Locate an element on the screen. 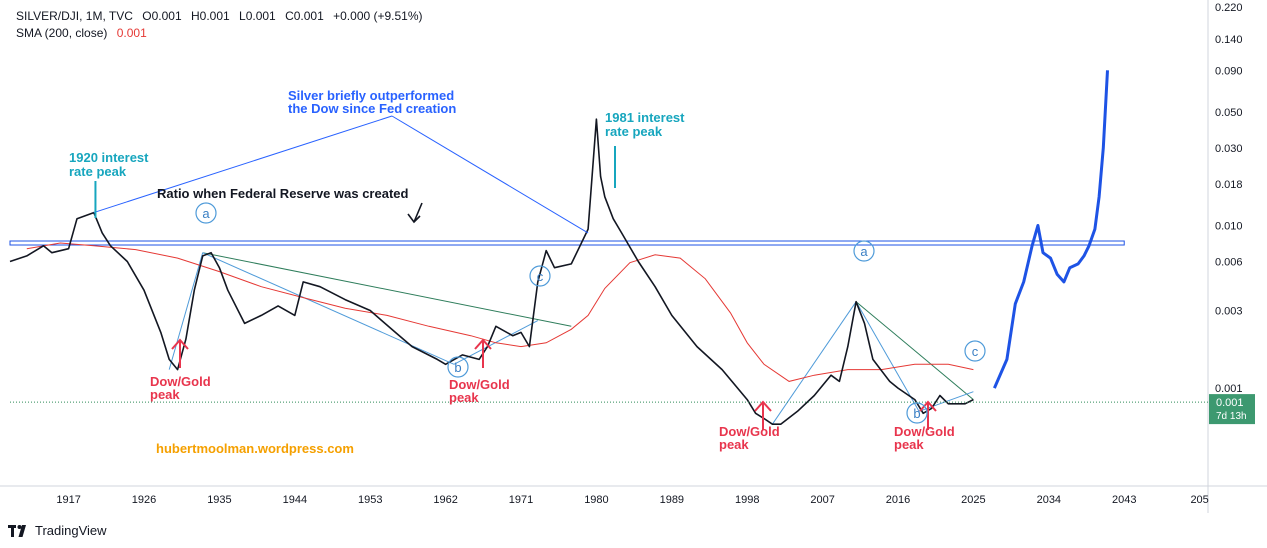 The width and height of the screenshot is (1267, 548). x-tick-label: 1962 is located at coordinates (445, 500).